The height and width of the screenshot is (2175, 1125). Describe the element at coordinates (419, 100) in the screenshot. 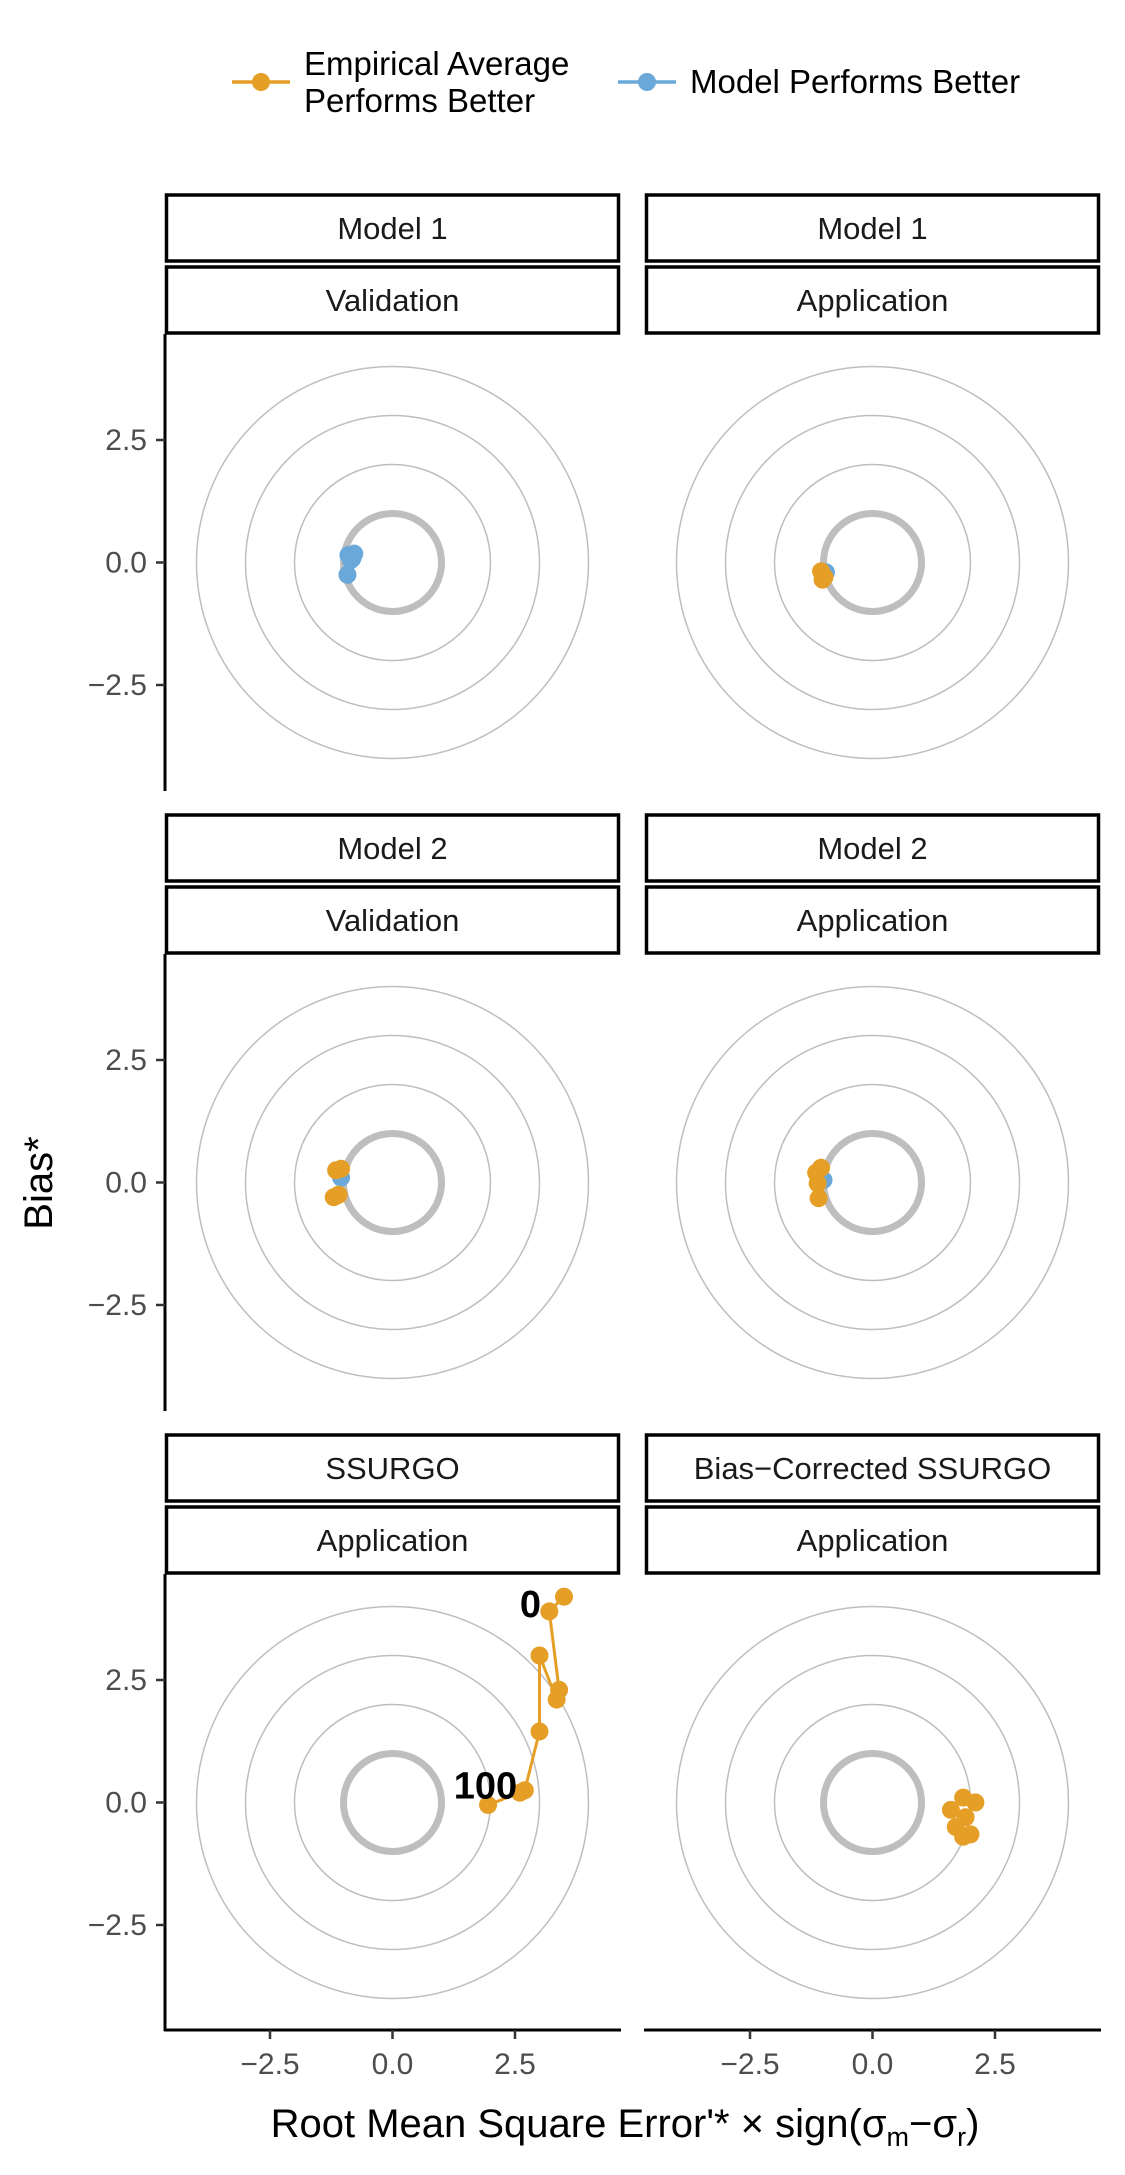

I see `legend-label: Performs Better` at that location.